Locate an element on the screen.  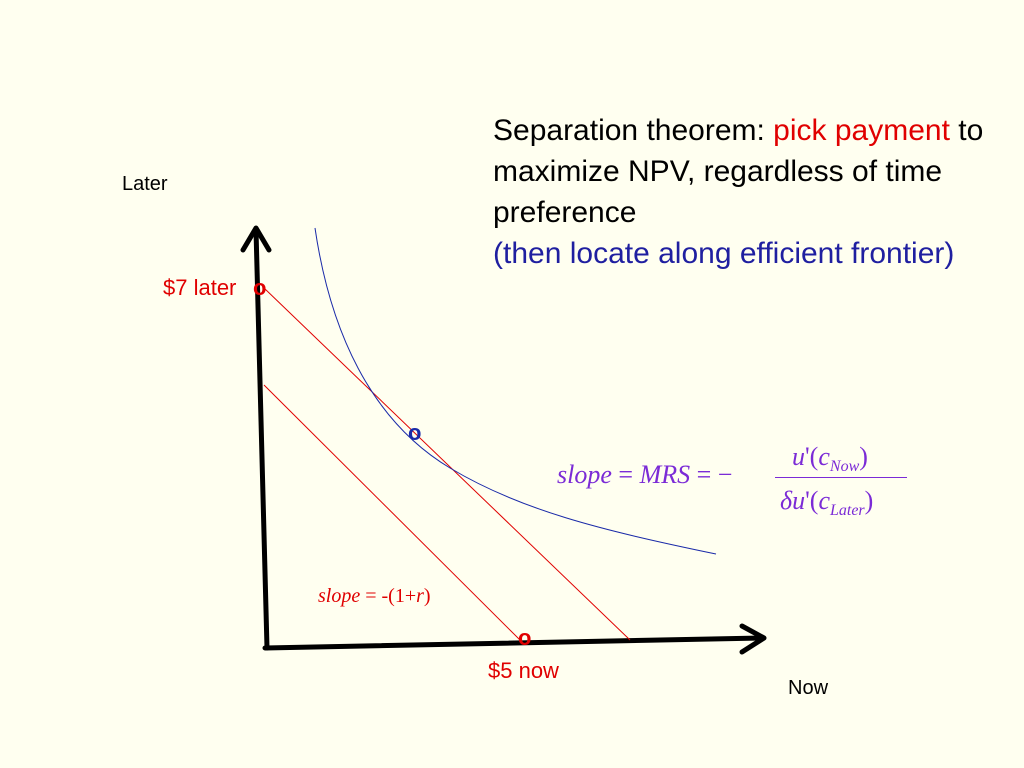
den-delta: δ is located at coordinates (786, 500).